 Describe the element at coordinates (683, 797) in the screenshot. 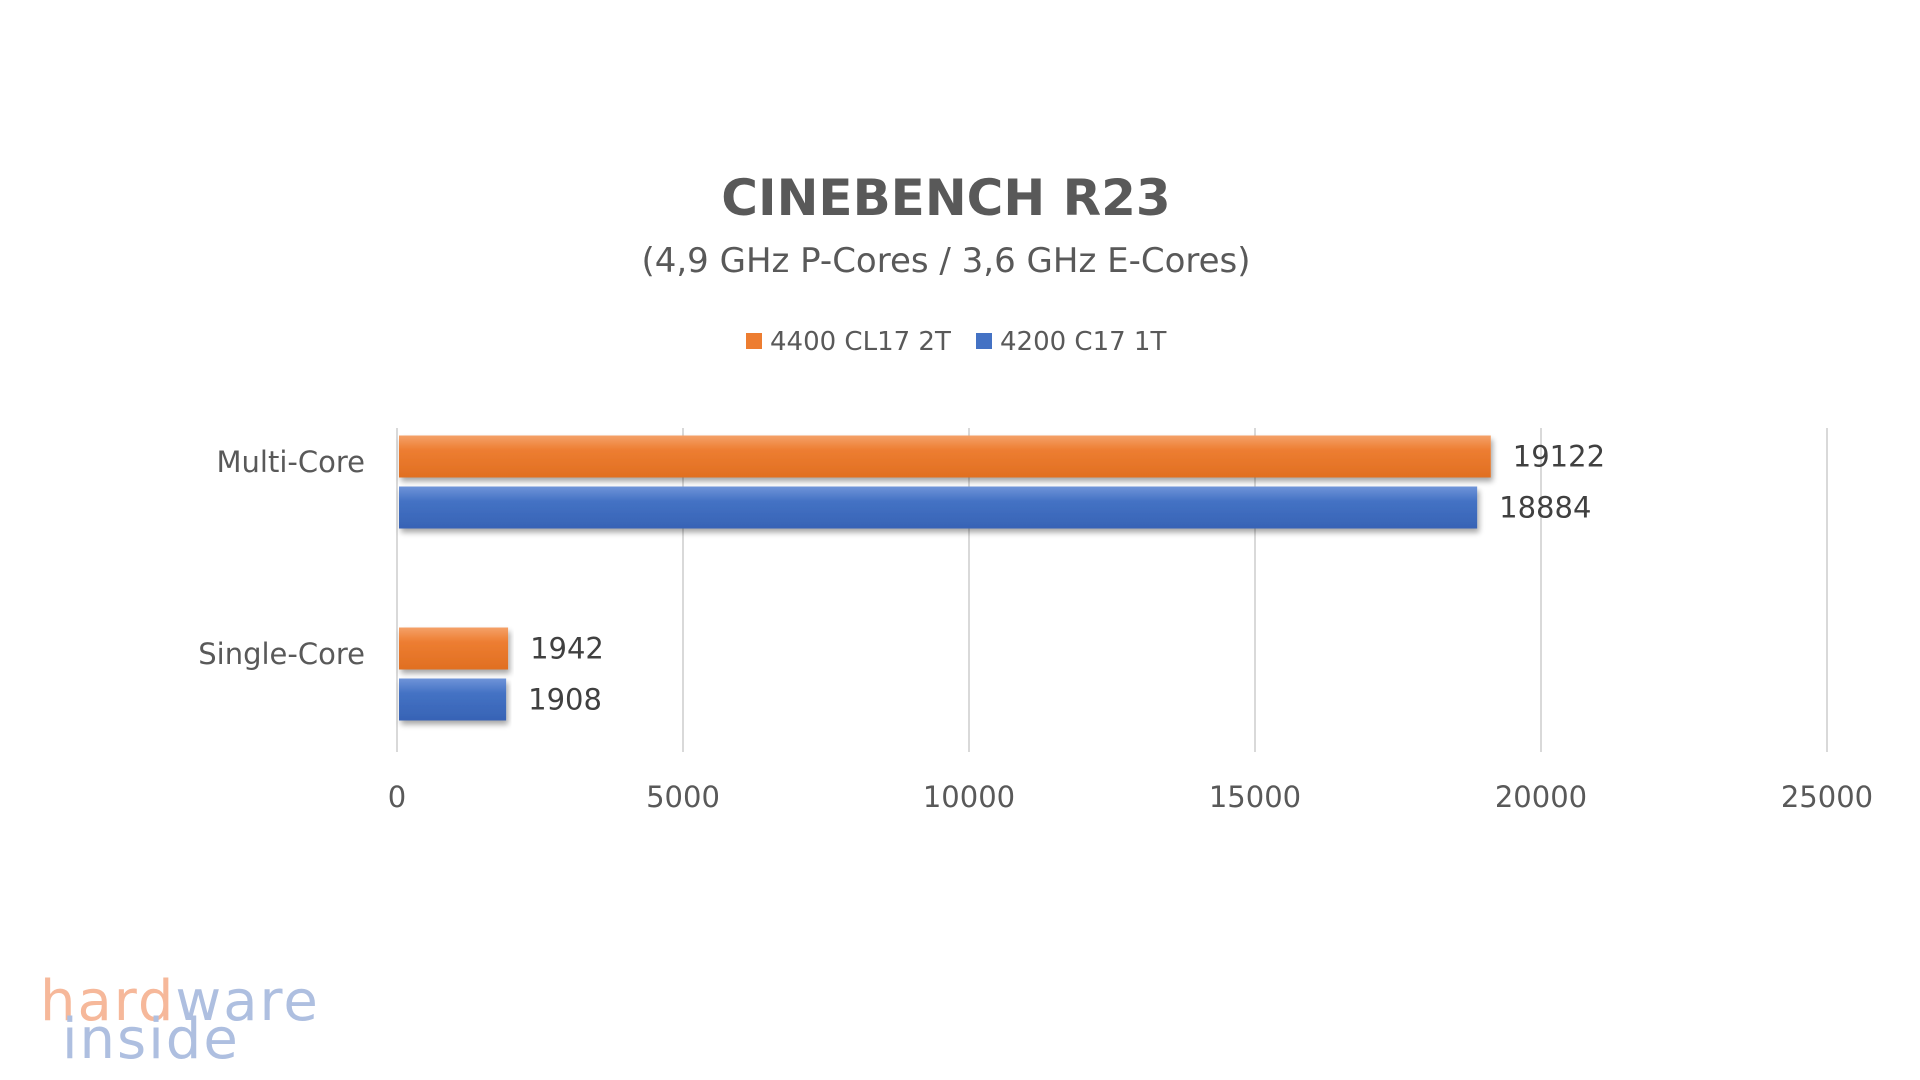

I see `x-tick-label: 5000` at that location.